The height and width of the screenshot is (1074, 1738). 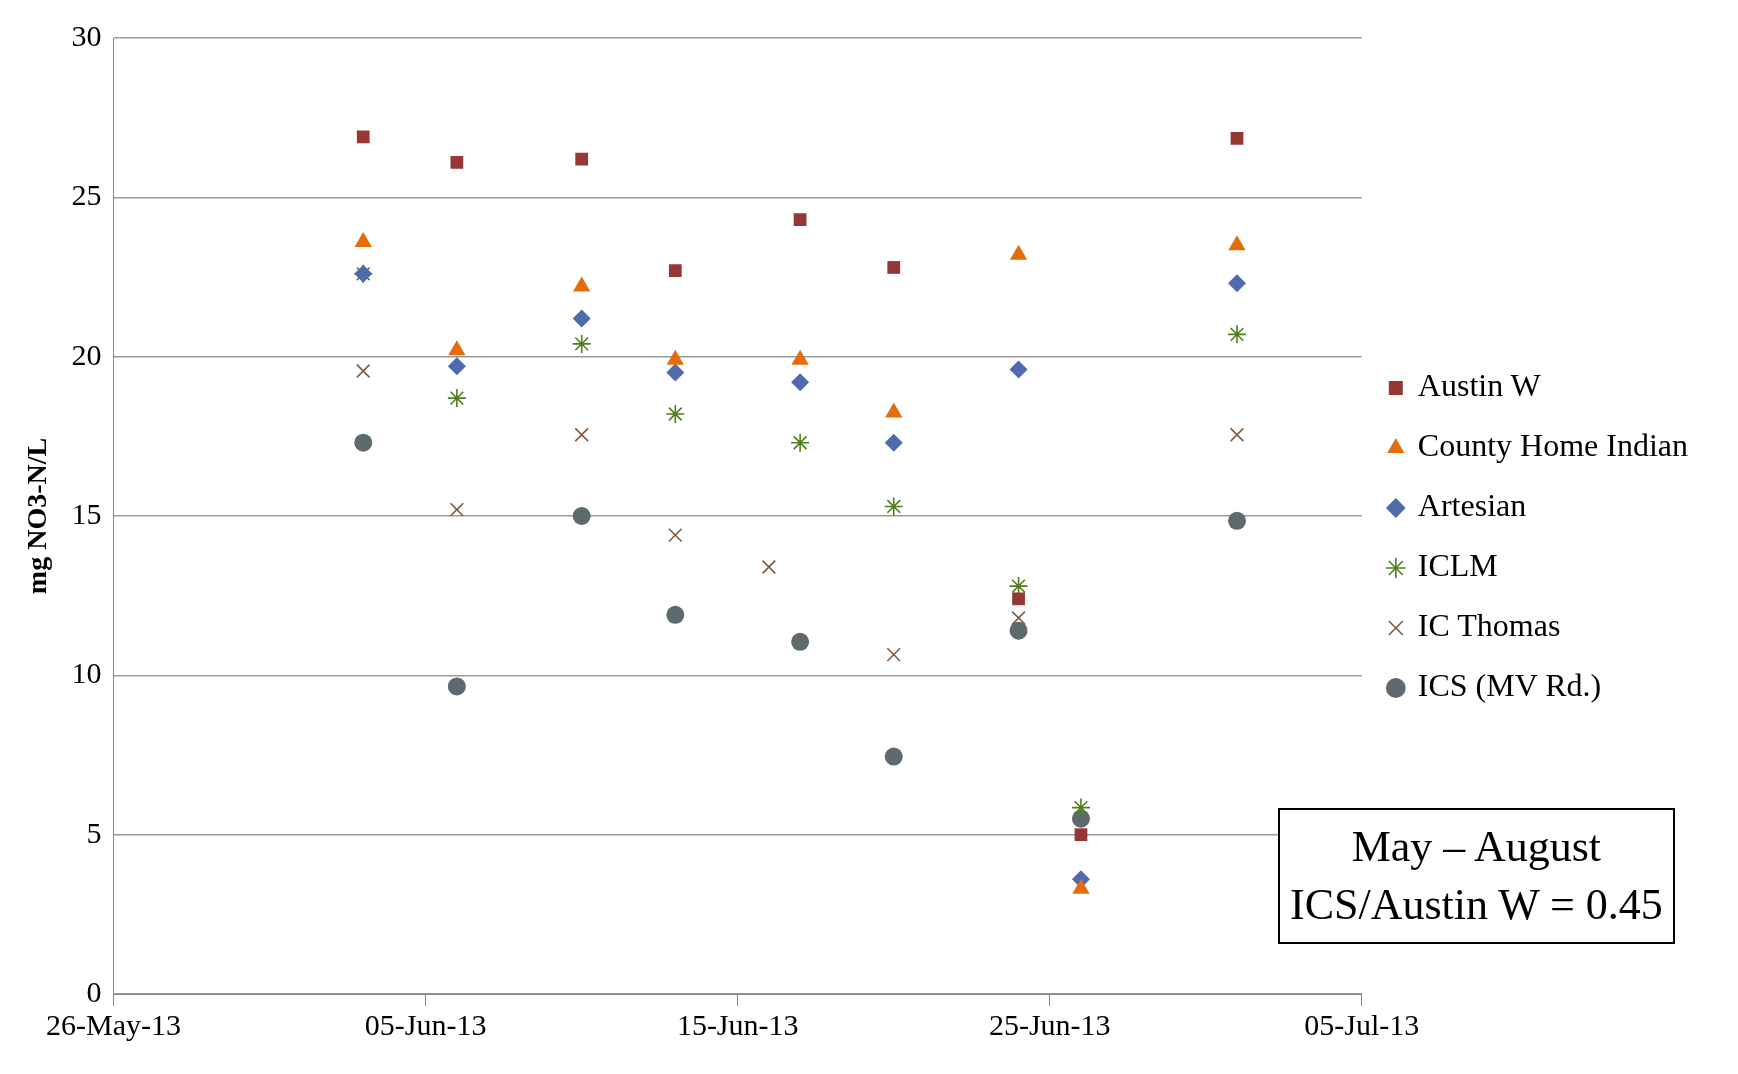 I want to click on legend-label: Austin W, so click(x=1479, y=385).